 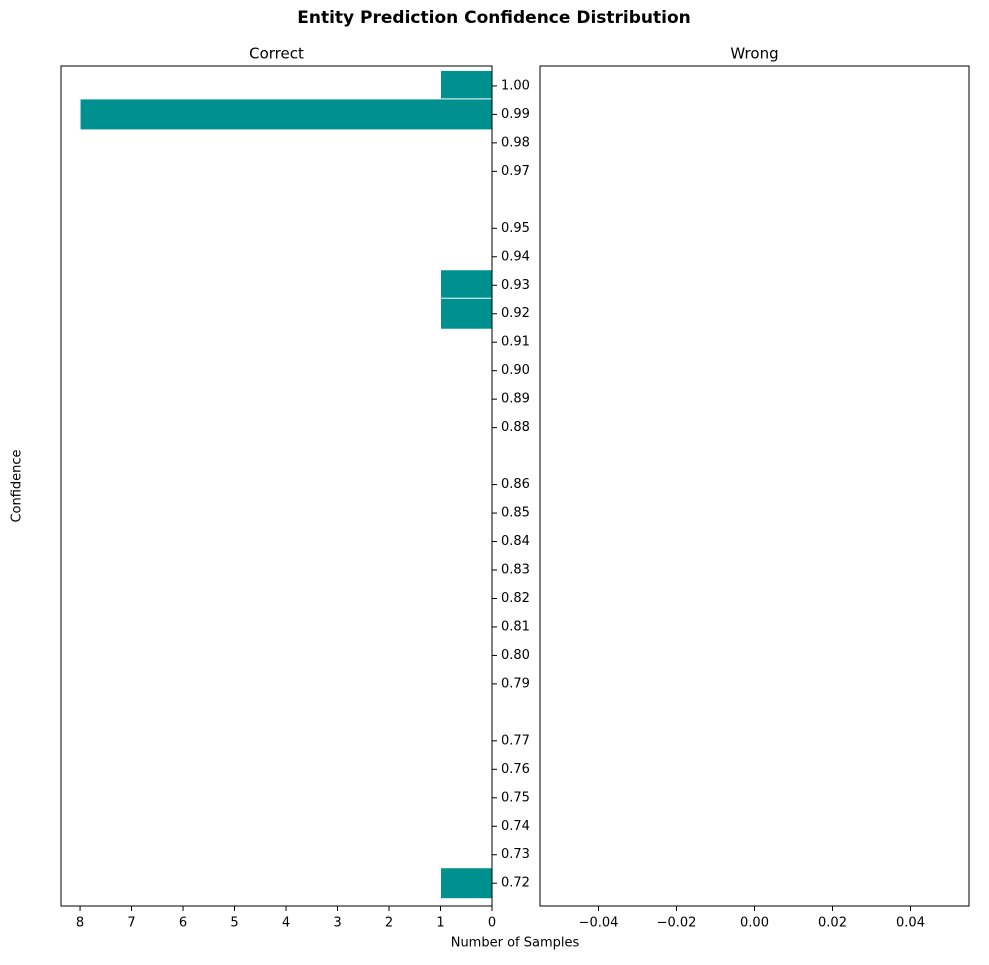 What do you see at coordinates (515, 256) in the screenshot?
I see `y-tick-label: 0.94` at bounding box center [515, 256].